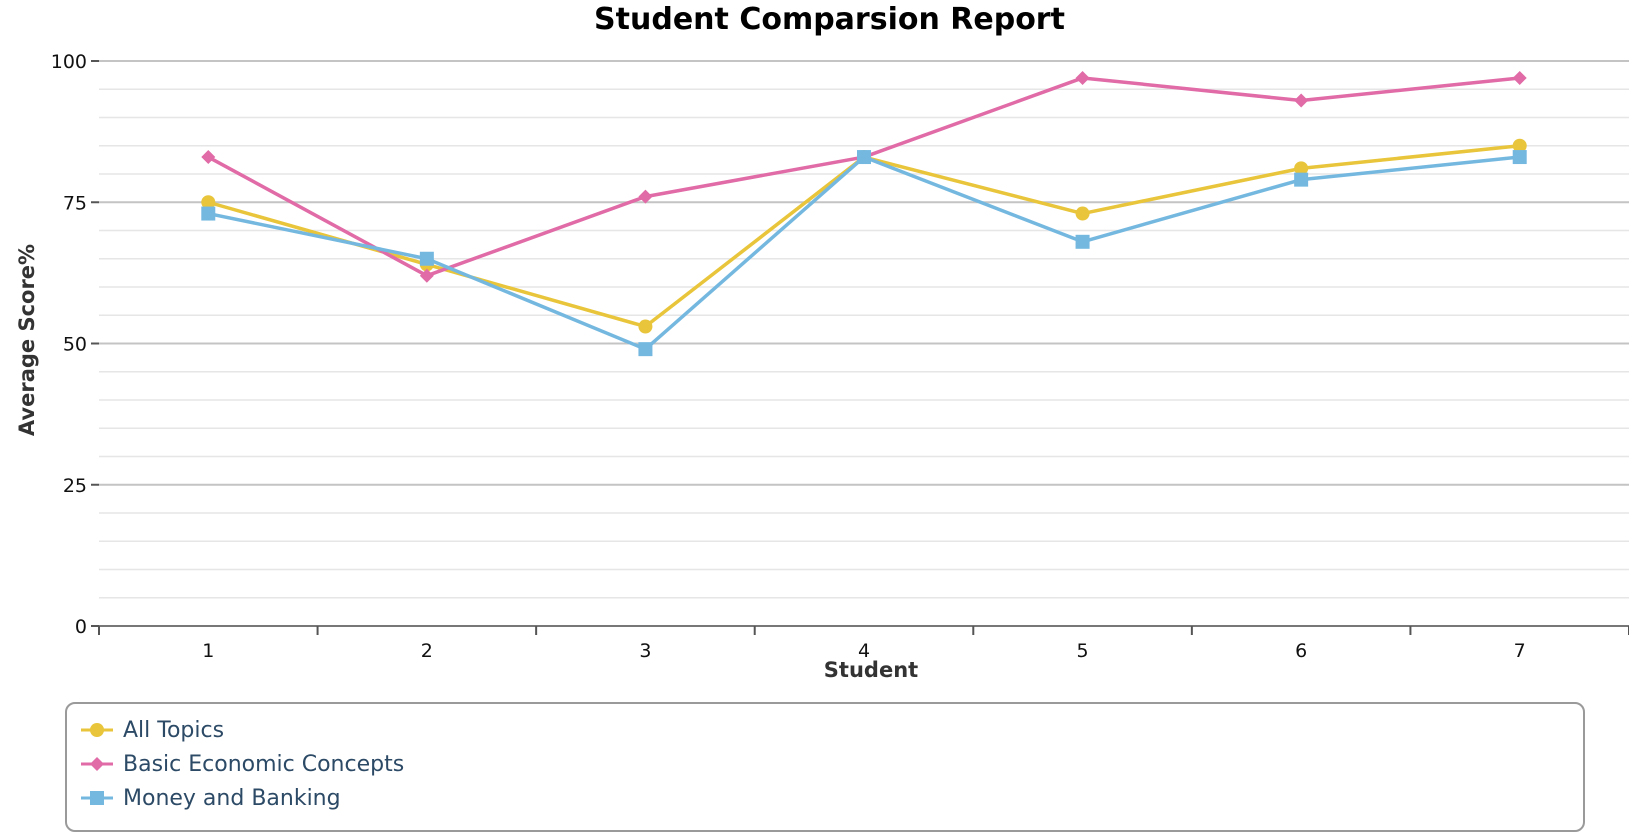  Describe the element at coordinates (208, 651) in the screenshot. I see `x-tick-label: 1` at that location.